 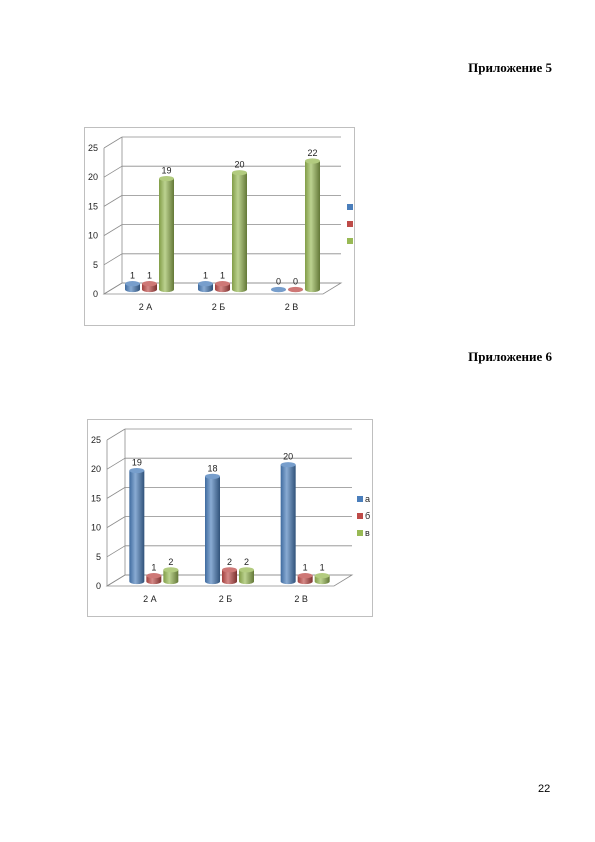 What do you see at coordinates (544, 789) in the screenshot?
I see `page-number: 22` at bounding box center [544, 789].